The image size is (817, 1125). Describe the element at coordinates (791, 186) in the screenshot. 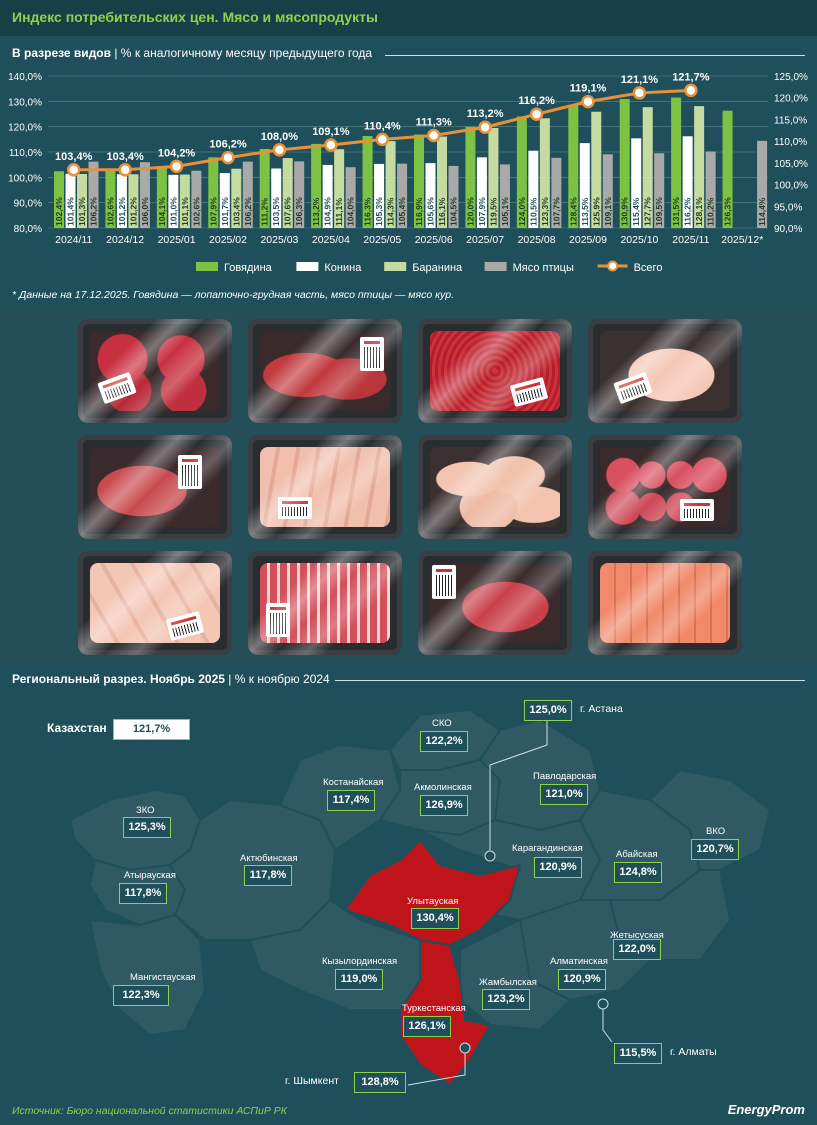

I see `y-tick-right: 100,0%` at that location.